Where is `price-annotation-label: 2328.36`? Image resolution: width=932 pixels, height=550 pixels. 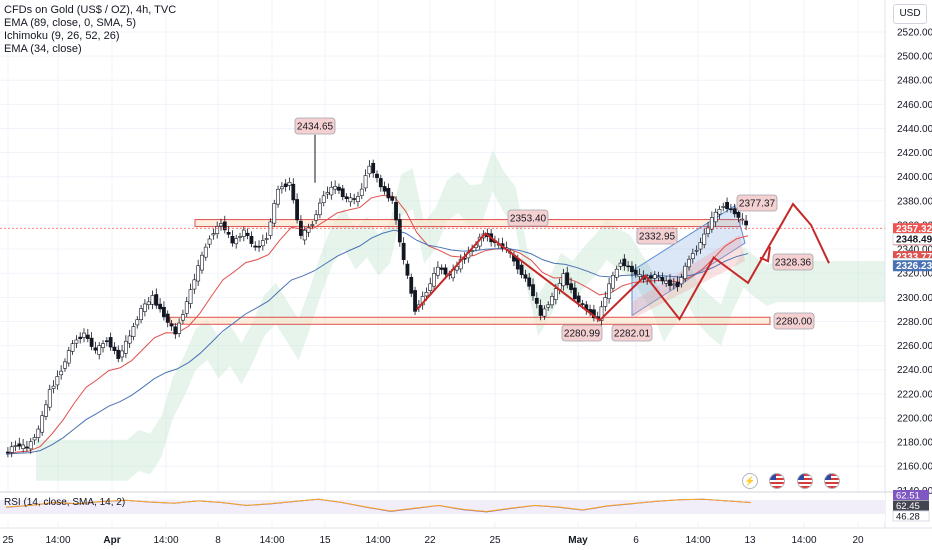
price-annotation-label: 2328.36 is located at coordinates (793, 263).